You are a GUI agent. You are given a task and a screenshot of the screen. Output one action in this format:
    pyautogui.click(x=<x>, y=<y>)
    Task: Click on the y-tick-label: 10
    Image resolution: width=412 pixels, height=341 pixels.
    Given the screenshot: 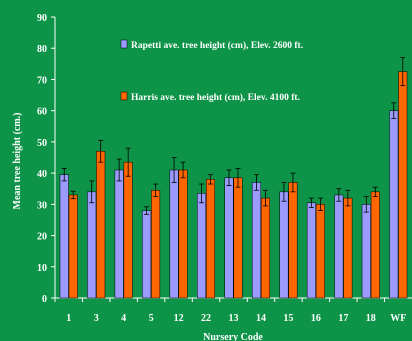 What is the action you would take?
    pyautogui.click(x=42, y=268)
    